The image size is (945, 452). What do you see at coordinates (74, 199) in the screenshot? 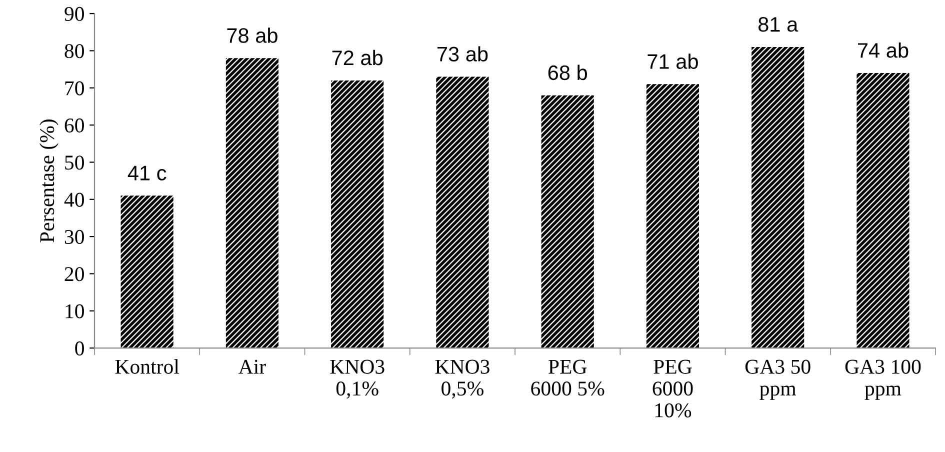
I see `y-tick-label: 40` at bounding box center [74, 199].